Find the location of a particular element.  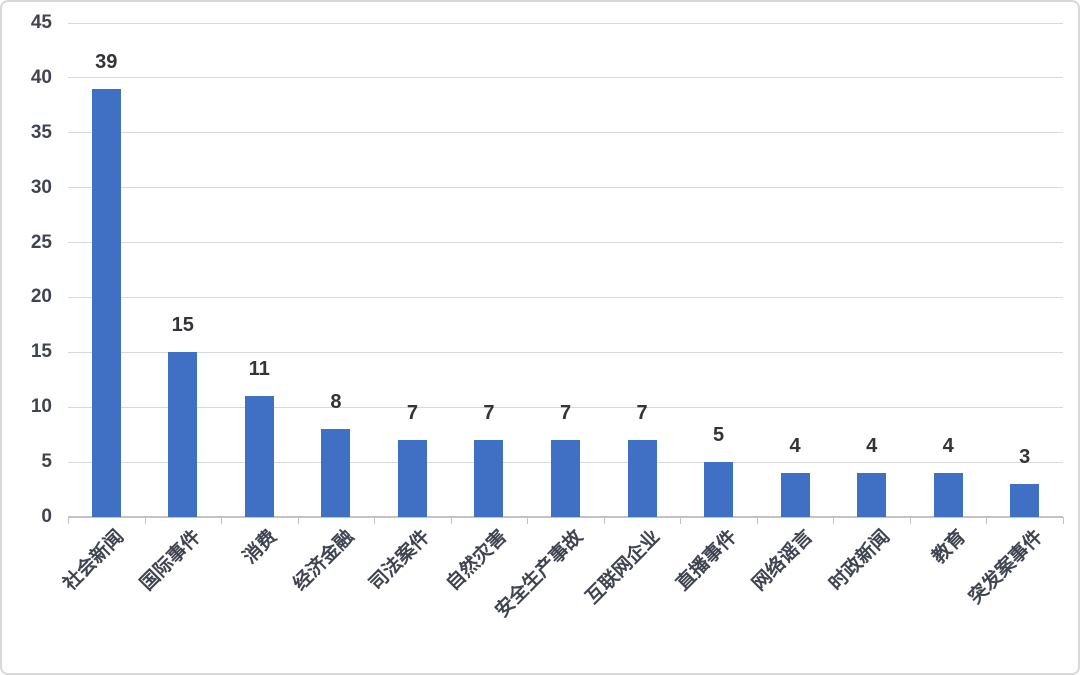

bar-value-label: 3 is located at coordinates (1025, 457).